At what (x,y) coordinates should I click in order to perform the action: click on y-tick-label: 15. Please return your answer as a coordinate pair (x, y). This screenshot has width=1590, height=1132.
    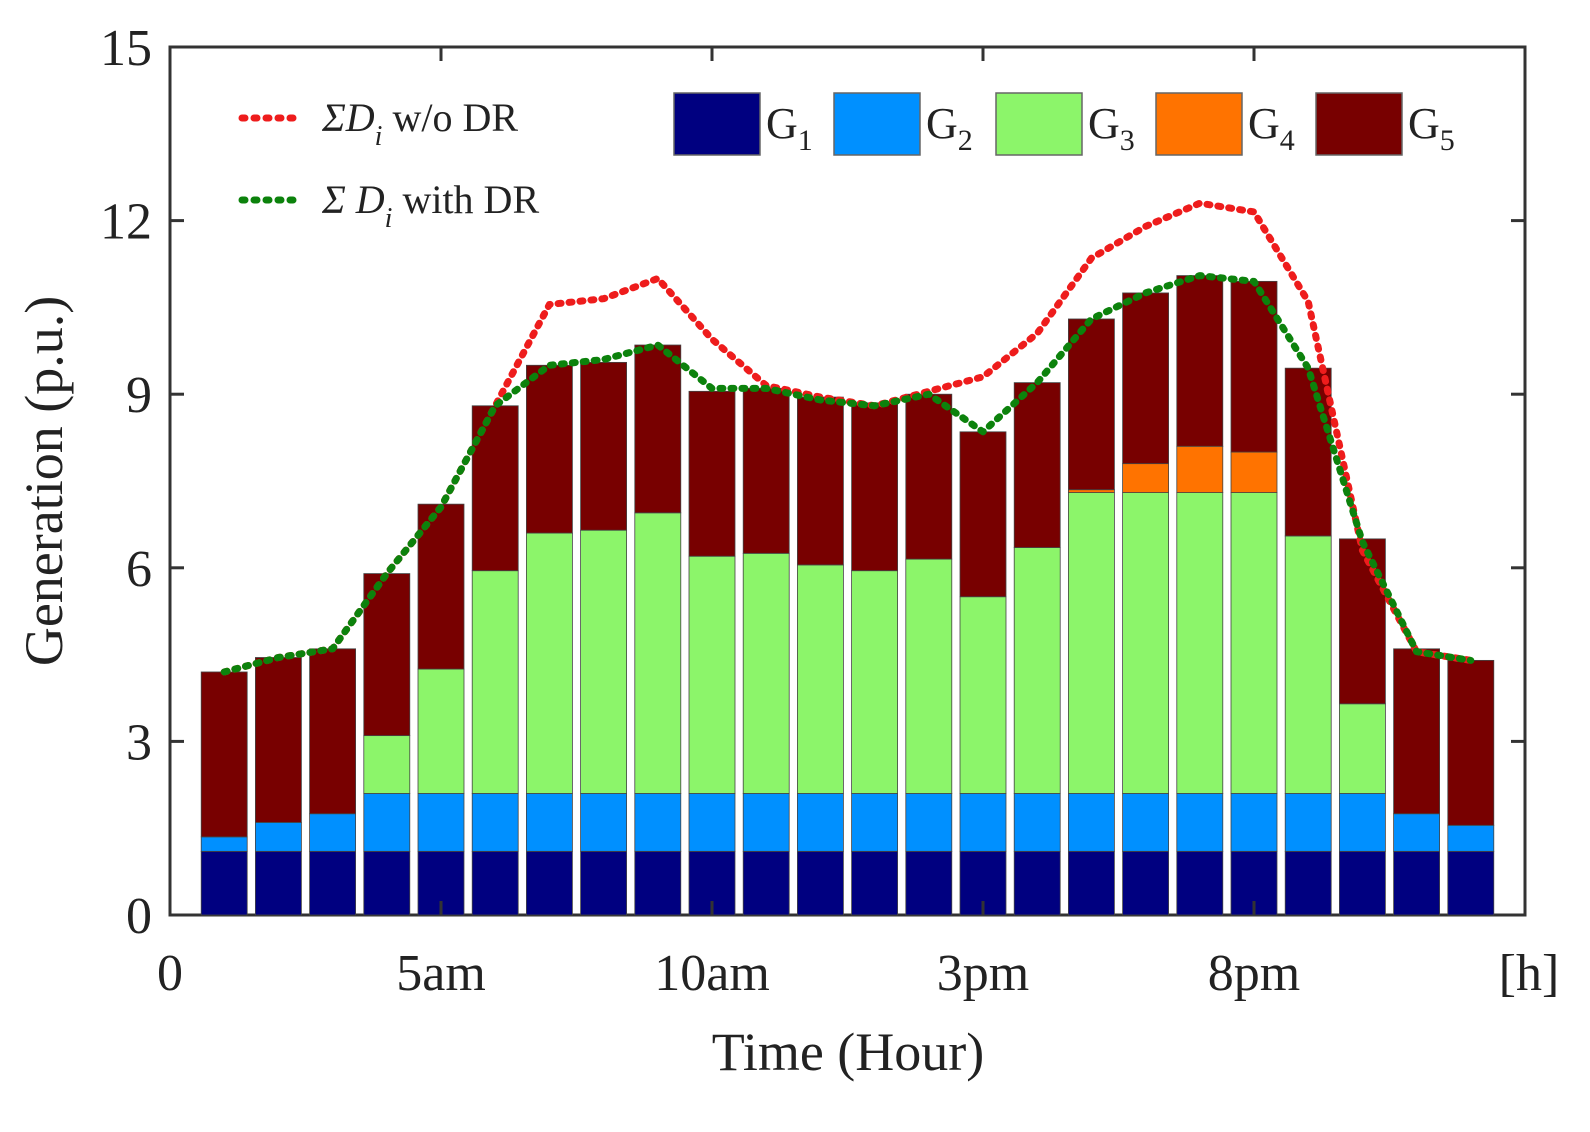
    Looking at the image, I should click on (126, 48).